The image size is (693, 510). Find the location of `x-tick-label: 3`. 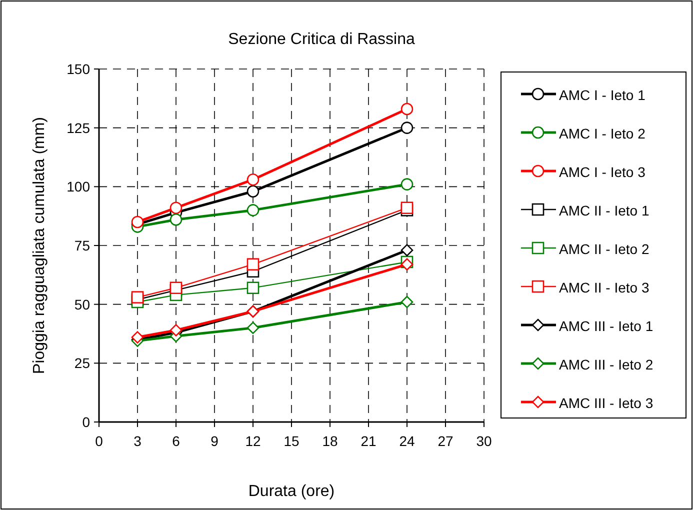

x-tick-label: 3 is located at coordinates (138, 441).